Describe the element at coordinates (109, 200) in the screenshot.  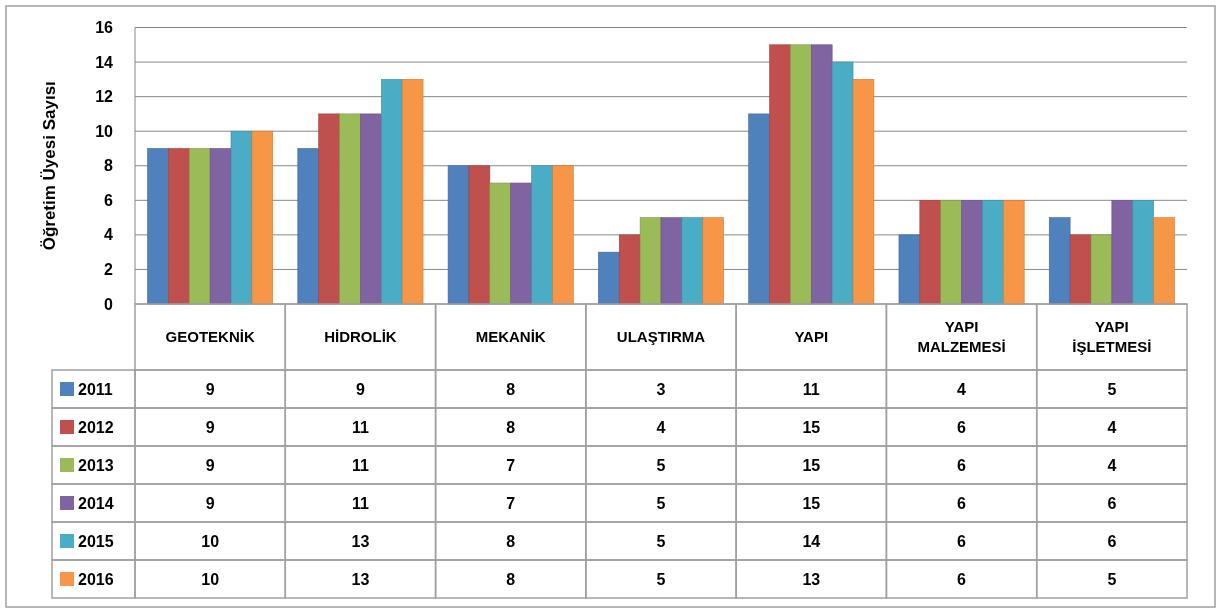
I see `y-tick-label: 6` at that location.